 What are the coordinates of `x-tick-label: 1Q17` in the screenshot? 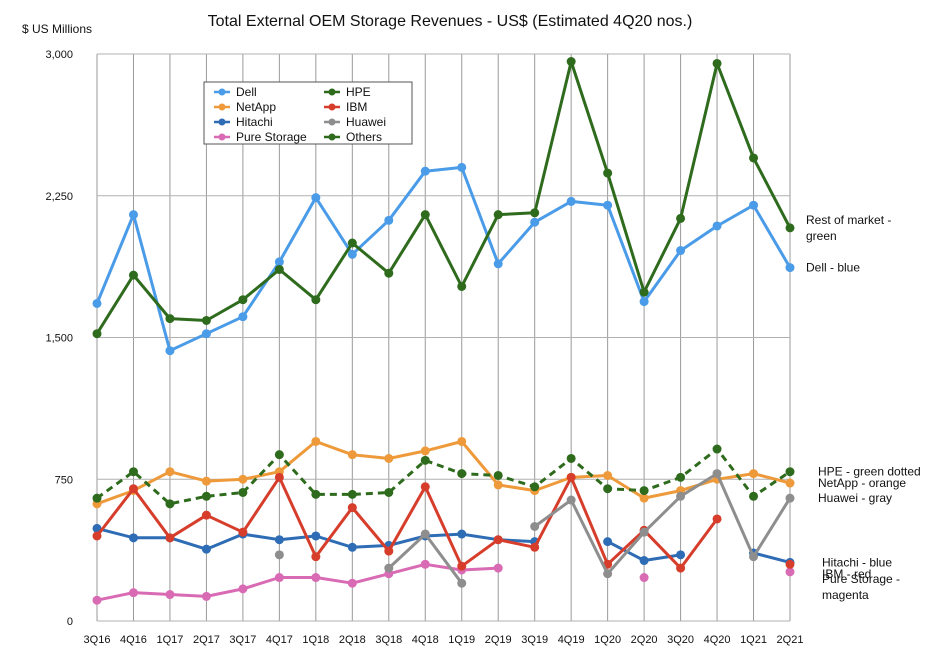 It's located at (169, 640).